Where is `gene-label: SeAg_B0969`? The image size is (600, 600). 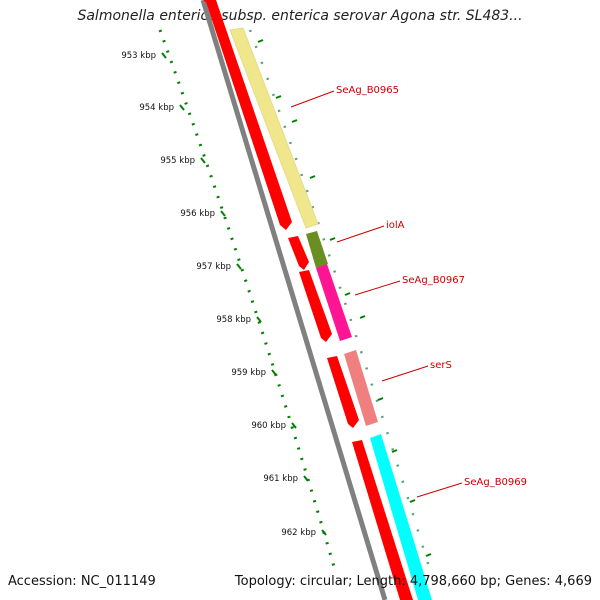
gene-label: SeAg_B0969 is located at coordinates (495, 482).